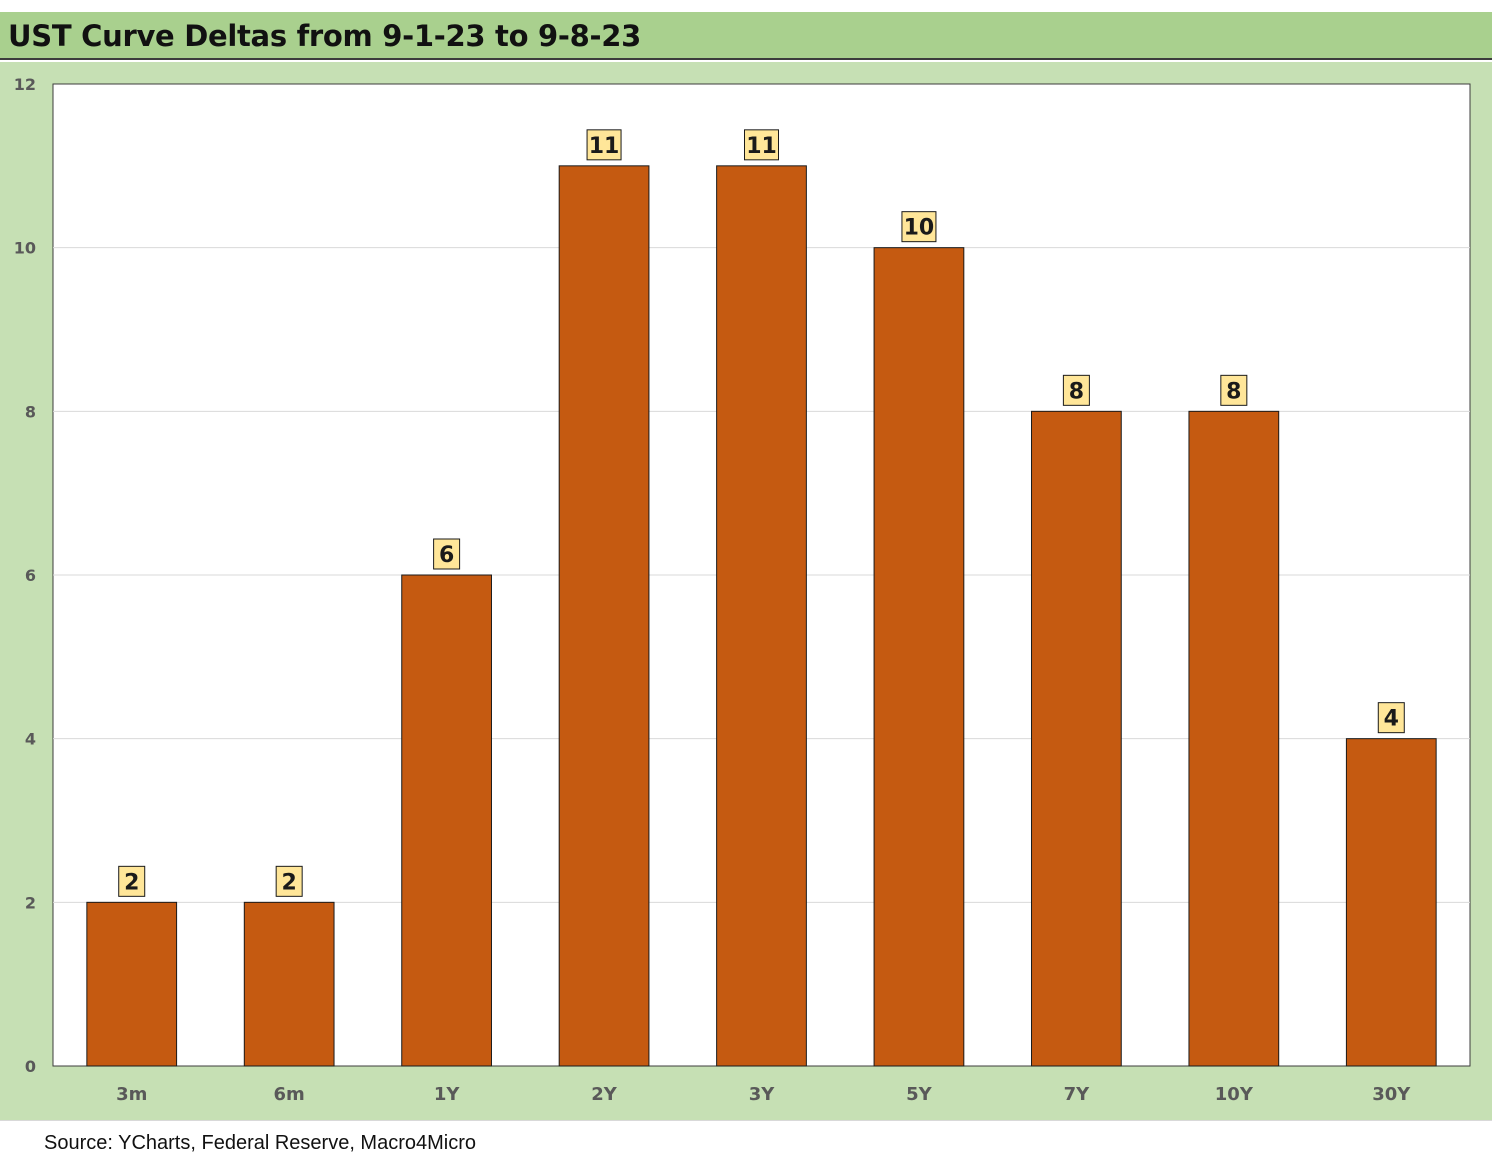  Describe the element at coordinates (30, 575) in the screenshot. I see `y-tick-label: 6` at that location.